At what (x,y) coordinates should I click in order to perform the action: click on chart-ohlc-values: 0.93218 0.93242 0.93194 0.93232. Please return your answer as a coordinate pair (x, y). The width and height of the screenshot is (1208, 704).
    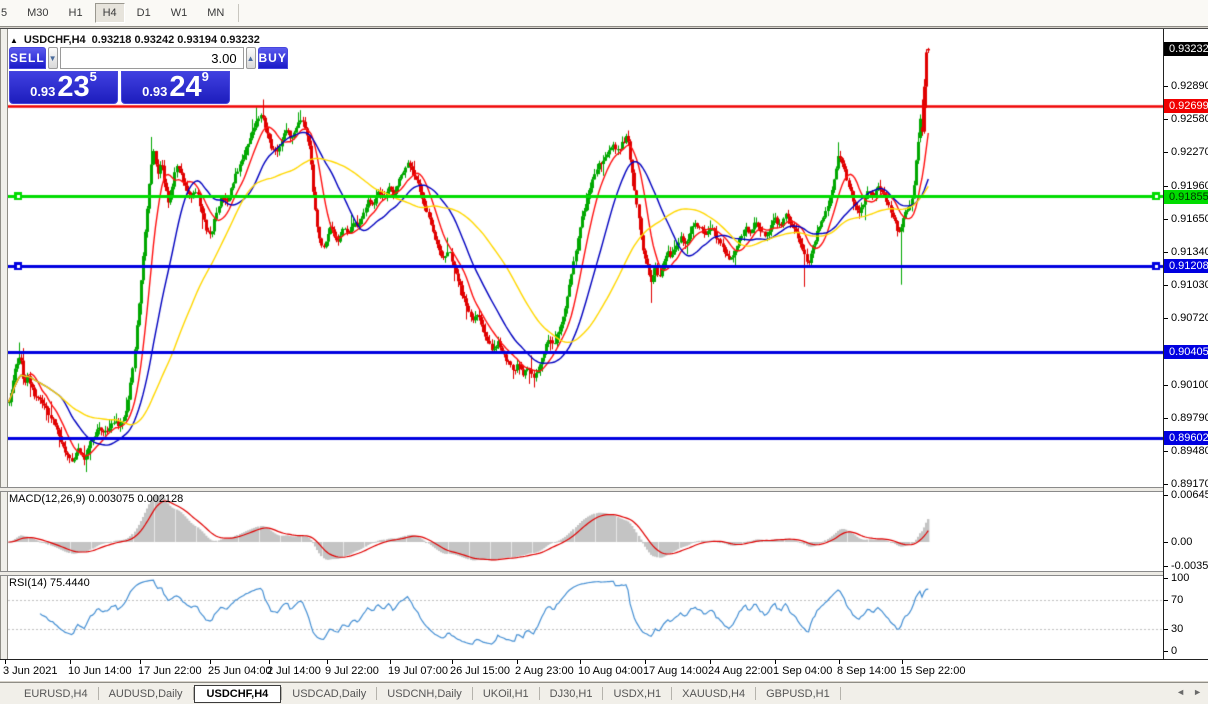
    Looking at the image, I should click on (175, 40).